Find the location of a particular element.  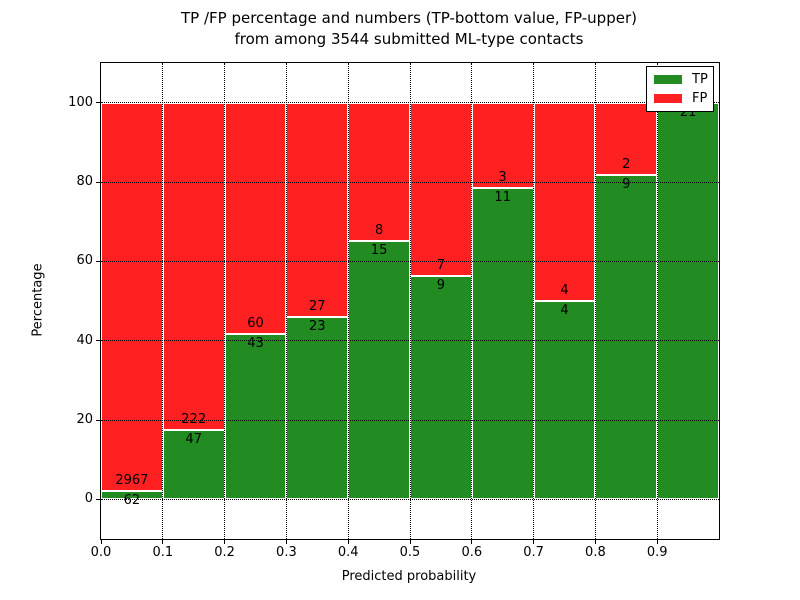

x-tick-label: 0.0 is located at coordinates (101, 552).